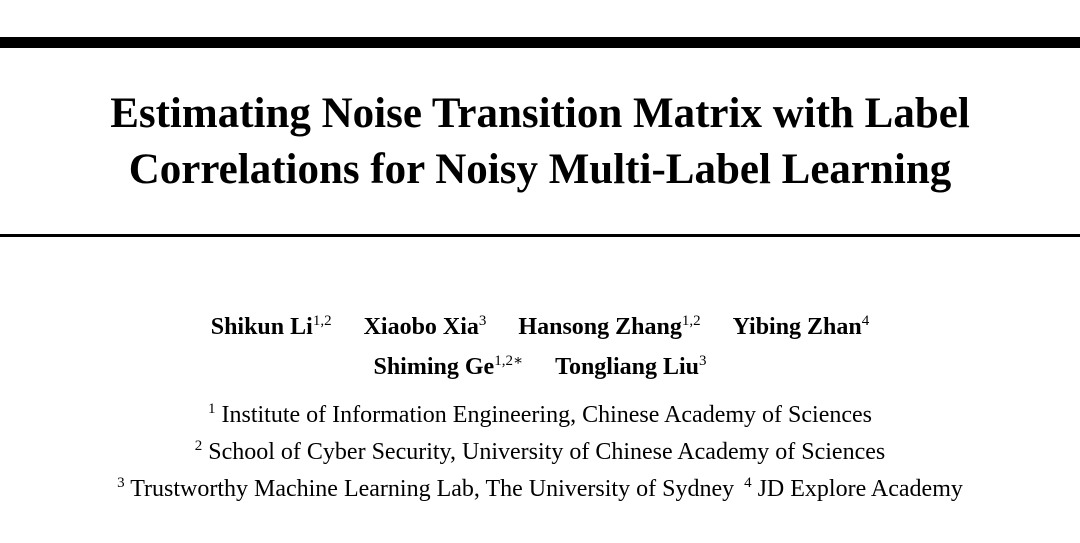 This screenshot has height=543, width=1080. Describe the element at coordinates (271, 327) in the screenshot. I see `author-shikun-li: Shikun Li1,2` at that location.